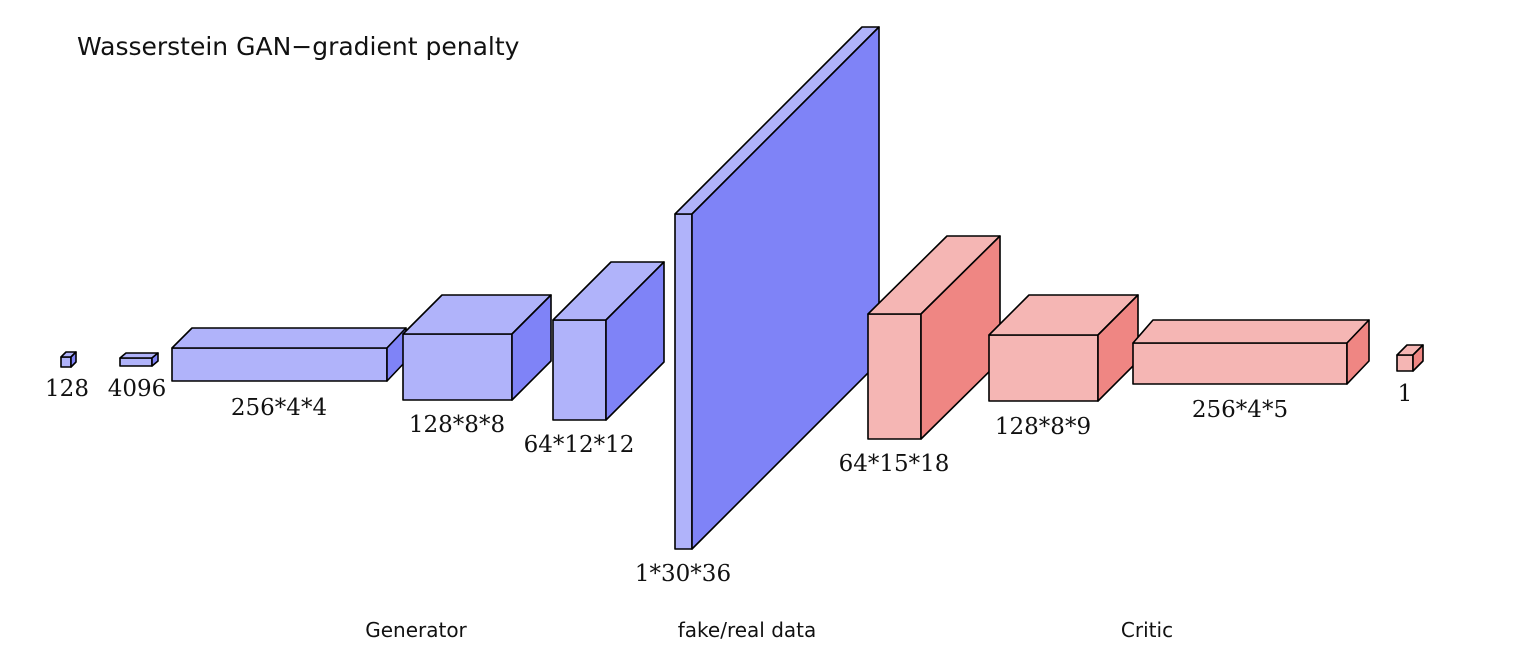 This screenshot has height=664, width=1520. I want to click on diagram-title: Wasserstein GAN−gradient penalty, so click(298, 46).